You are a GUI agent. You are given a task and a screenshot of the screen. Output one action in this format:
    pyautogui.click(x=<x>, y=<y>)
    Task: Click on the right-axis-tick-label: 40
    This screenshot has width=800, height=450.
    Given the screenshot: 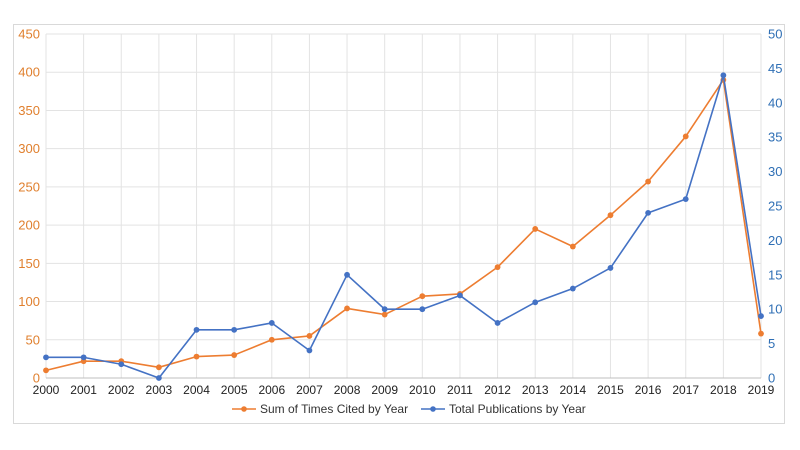 What is the action you would take?
    pyautogui.click(x=775, y=102)
    